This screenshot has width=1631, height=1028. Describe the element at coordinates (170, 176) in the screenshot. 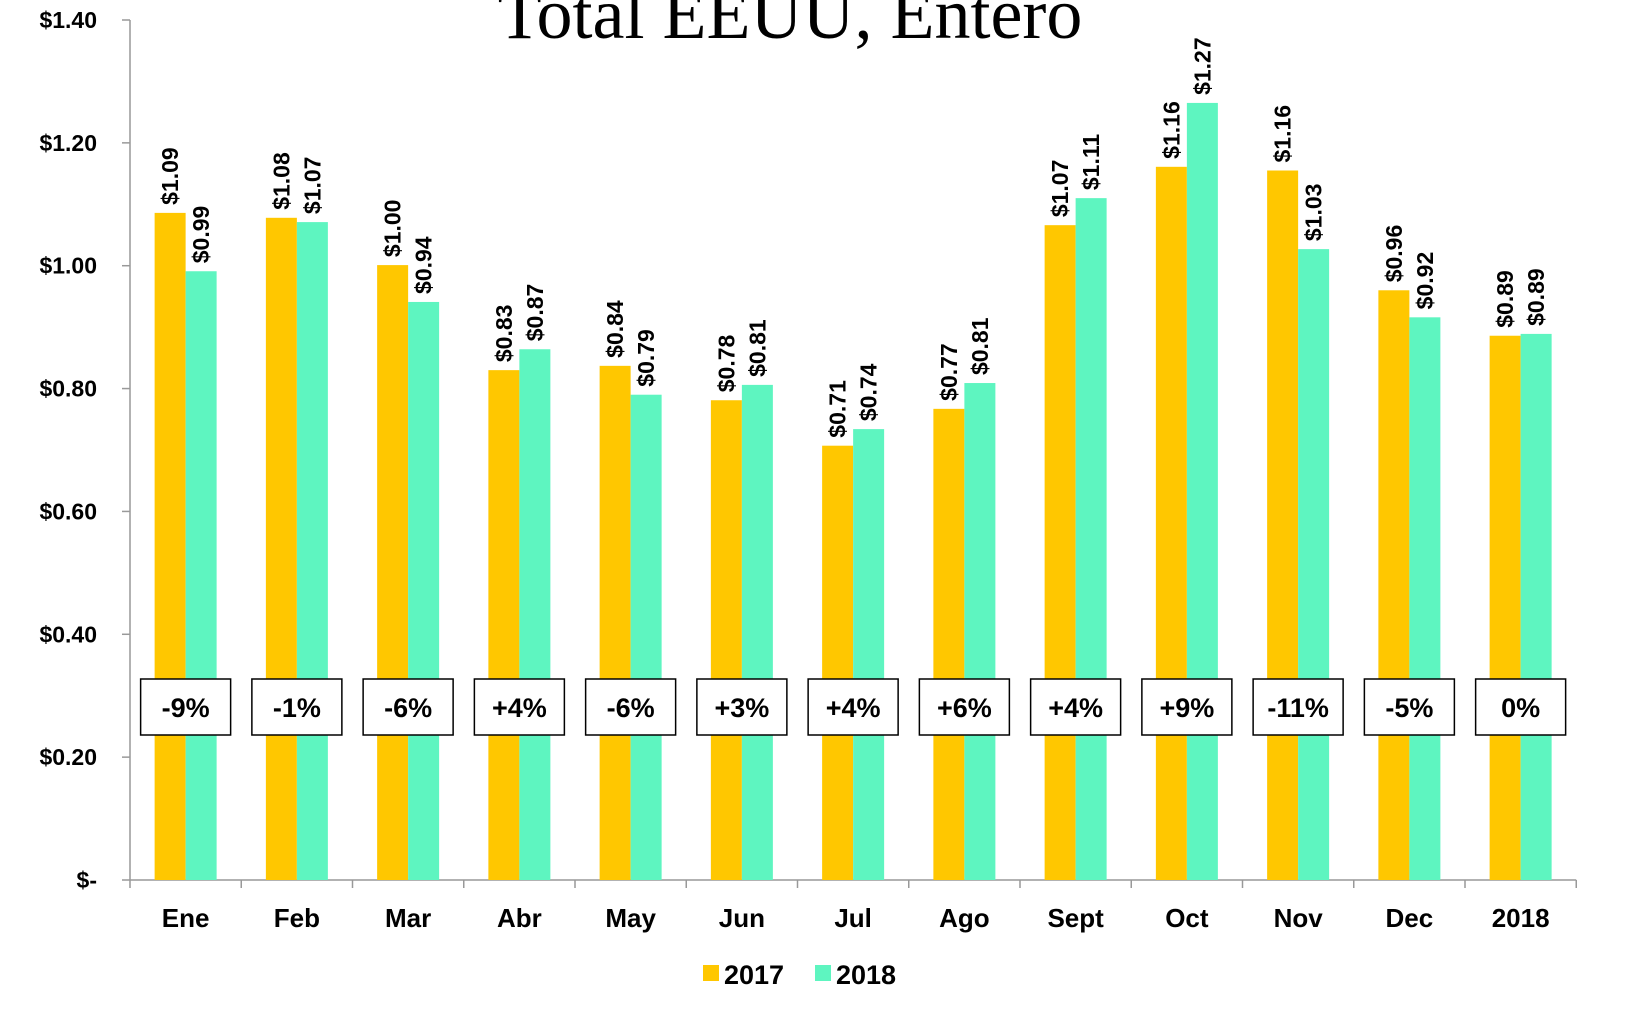

I see `value-label: $1.09` at that location.